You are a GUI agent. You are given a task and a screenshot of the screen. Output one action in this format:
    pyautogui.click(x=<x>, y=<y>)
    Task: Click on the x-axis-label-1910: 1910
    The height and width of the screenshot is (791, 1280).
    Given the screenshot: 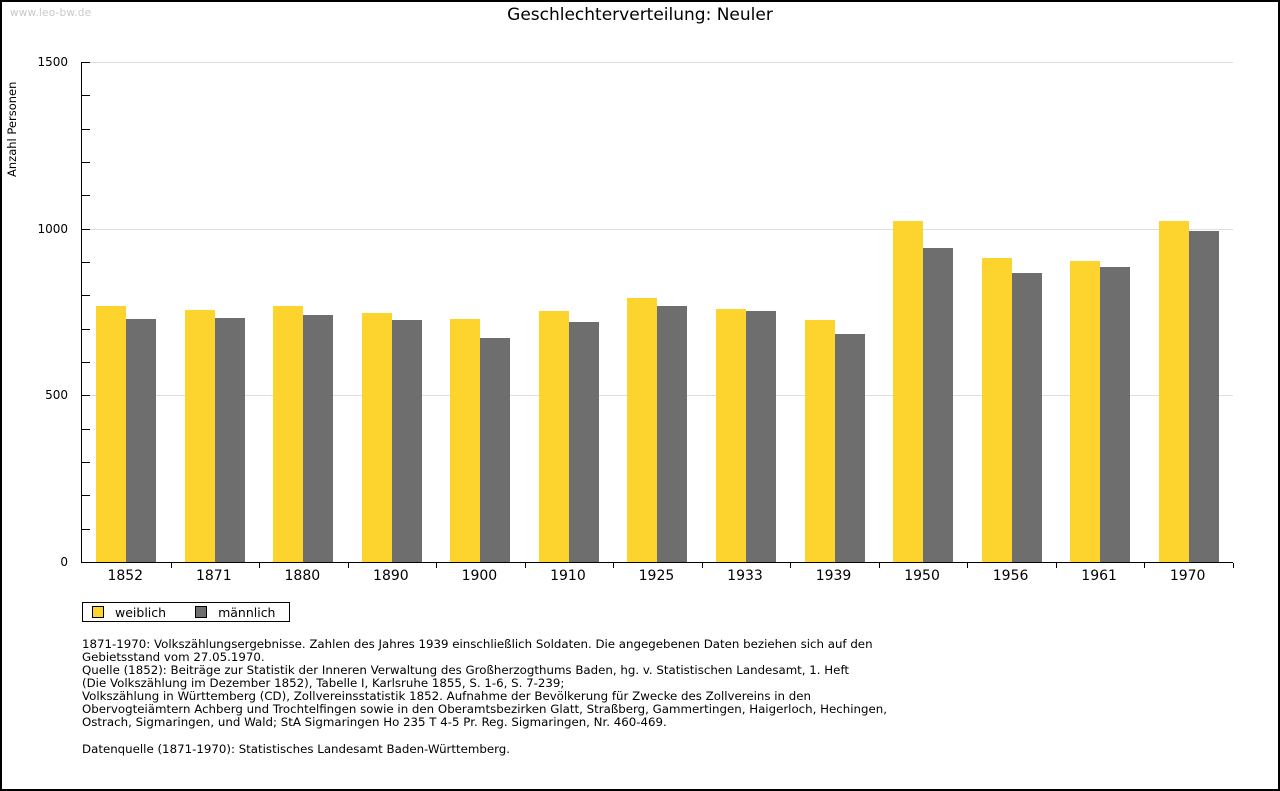 What is the action you would take?
    pyautogui.click(x=568, y=576)
    